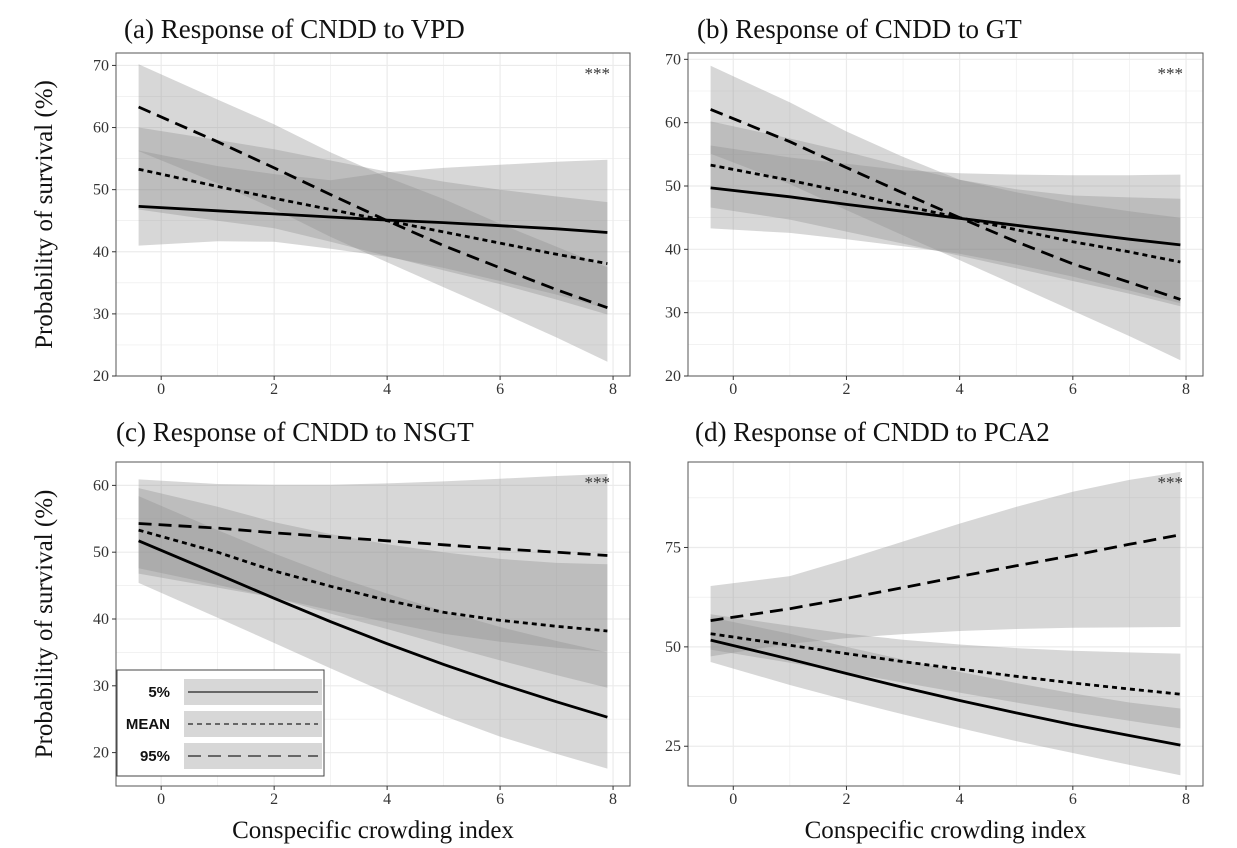 This screenshot has height=848, width=1237. What do you see at coordinates (872, 432) in the screenshot?
I see `panel-title: (d) Response of CNDD to PCA2` at bounding box center [872, 432].